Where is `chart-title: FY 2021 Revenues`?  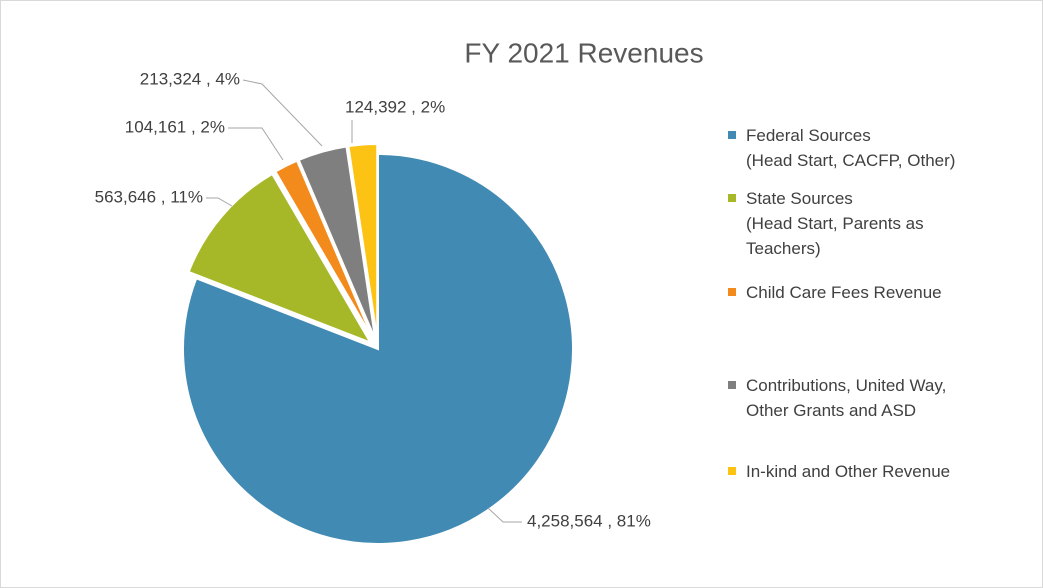
chart-title: FY 2021 Revenues is located at coordinates (583, 52).